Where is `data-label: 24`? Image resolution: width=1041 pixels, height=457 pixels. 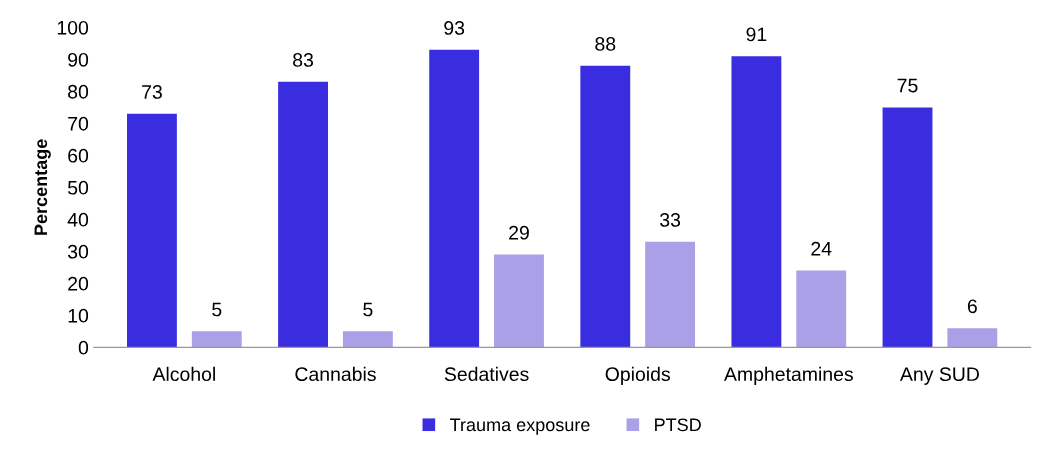
data-label: 24 is located at coordinates (821, 248).